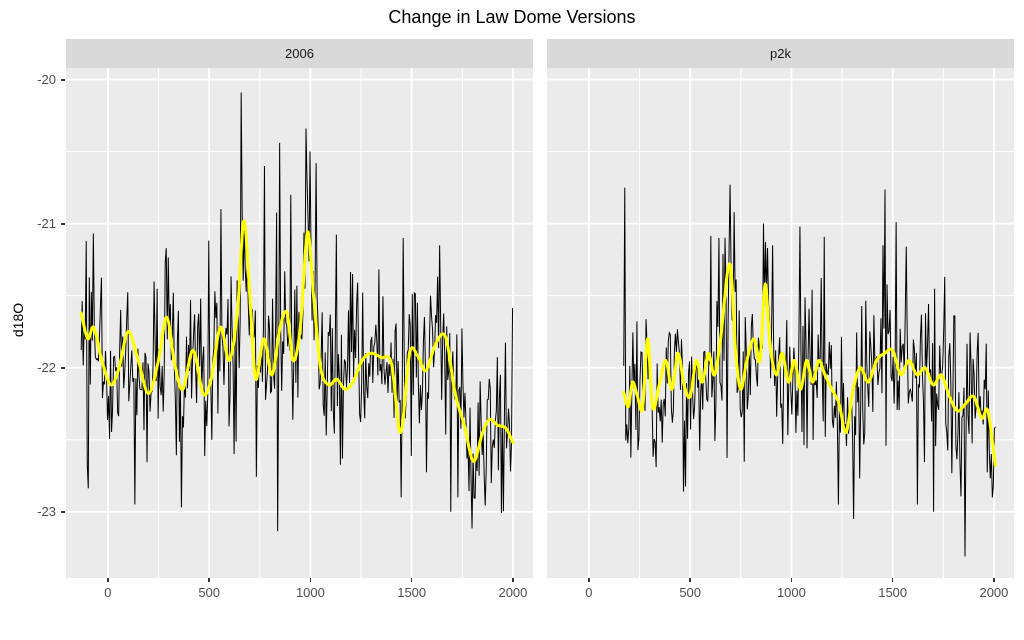  I want to click on facet-strip-label: p2k, so click(780, 53).